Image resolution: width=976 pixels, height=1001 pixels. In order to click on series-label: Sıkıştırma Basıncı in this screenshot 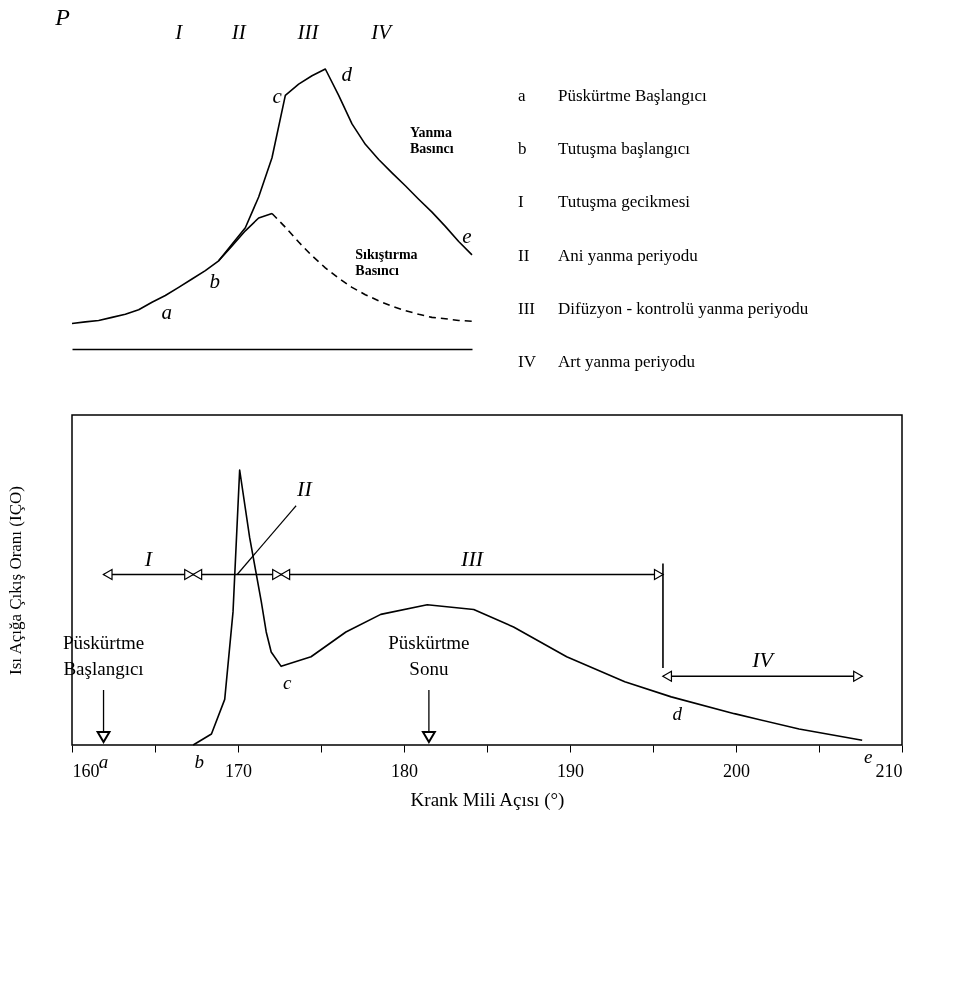, I will do `click(386, 262)`.